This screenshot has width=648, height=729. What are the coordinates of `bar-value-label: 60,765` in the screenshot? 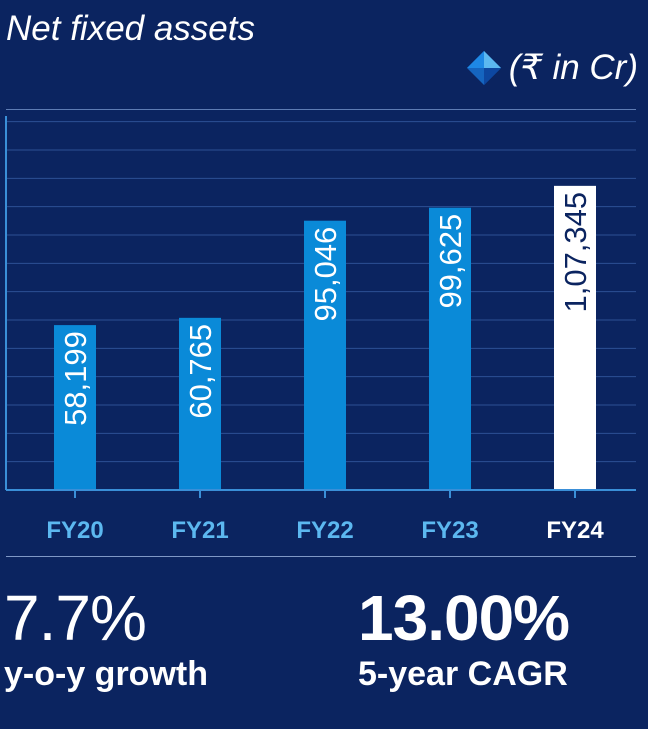 It's located at (200, 371).